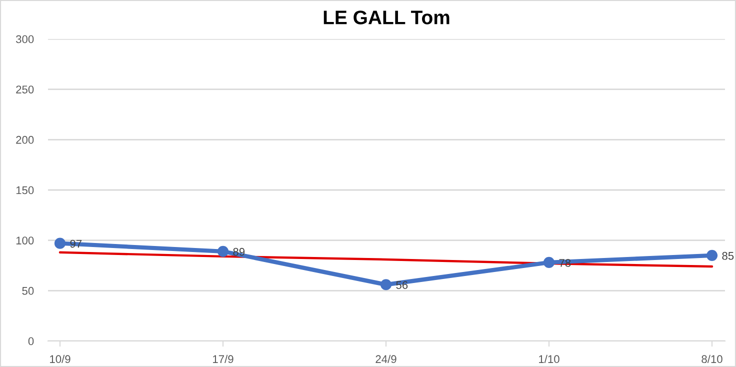 Image resolution: width=736 pixels, height=367 pixels. I want to click on x-tick-label: 1/10, so click(549, 359).